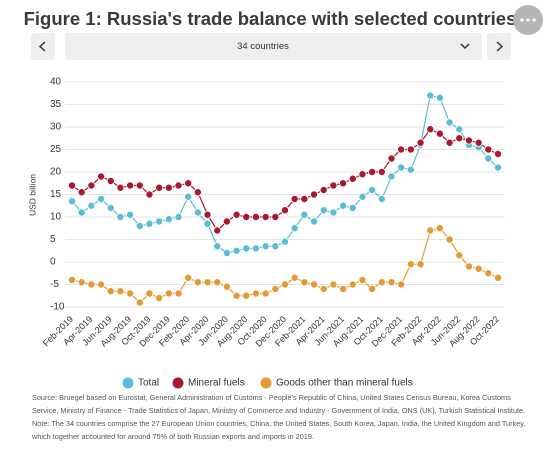  I want to click on y-tick-label: 15, so click(56, 194).